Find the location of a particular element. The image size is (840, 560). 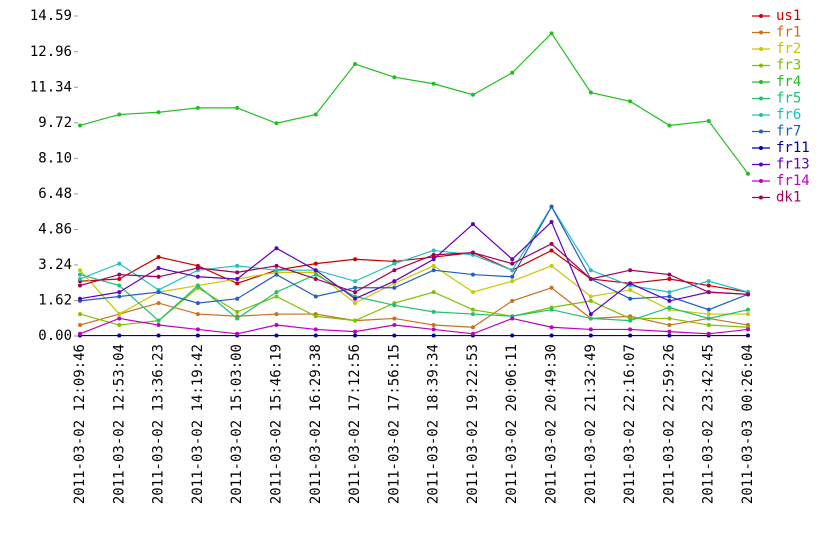

x-tick-label: 2011-03-02 22:16:07 is located at coordinates (630, 424).